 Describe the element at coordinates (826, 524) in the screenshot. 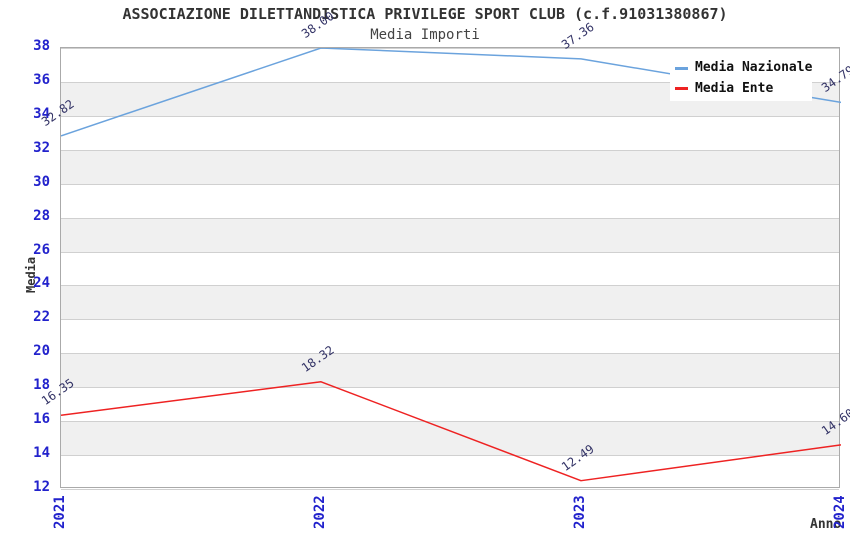

I see `x-axis-label: Anno` at that location.